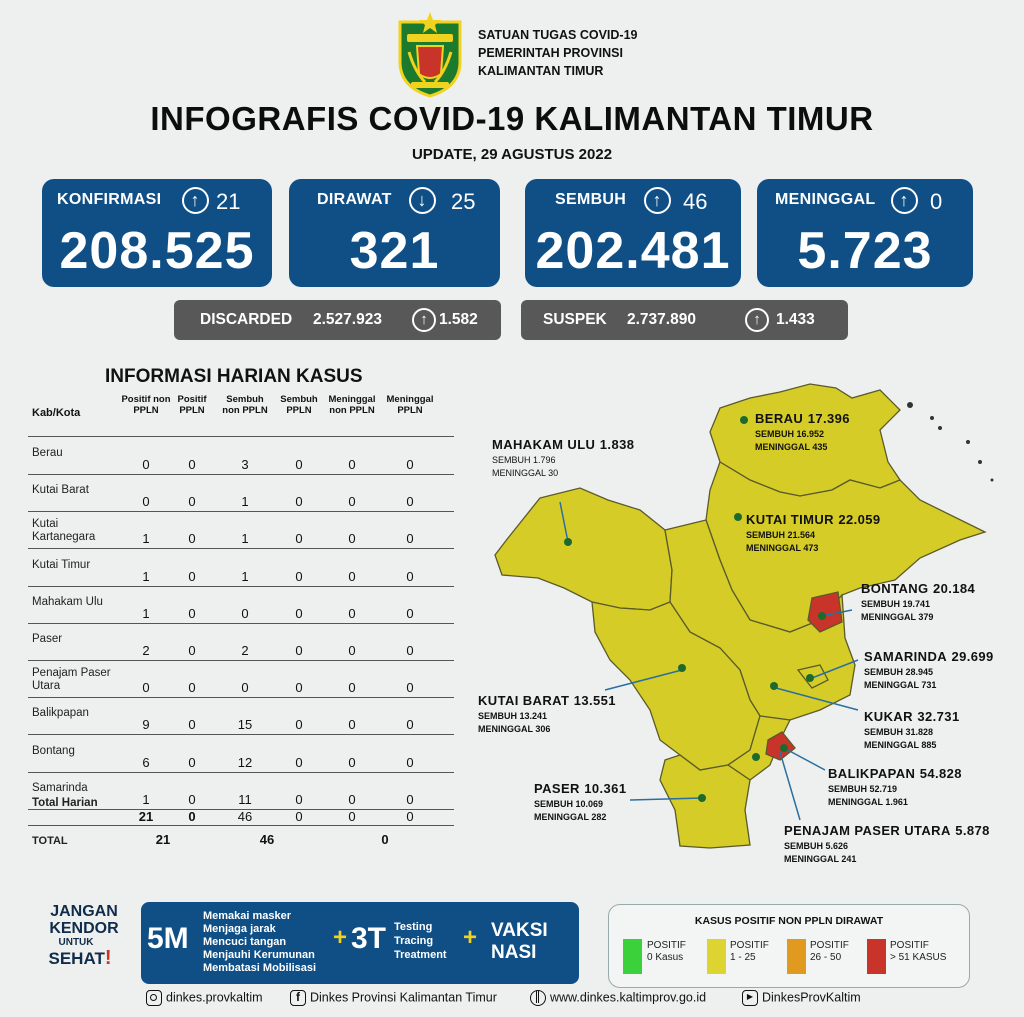 Image resolution: width=1024 pixels, height=1017 pixels. I want to click on kaltim-emblem, so click(430, 55).